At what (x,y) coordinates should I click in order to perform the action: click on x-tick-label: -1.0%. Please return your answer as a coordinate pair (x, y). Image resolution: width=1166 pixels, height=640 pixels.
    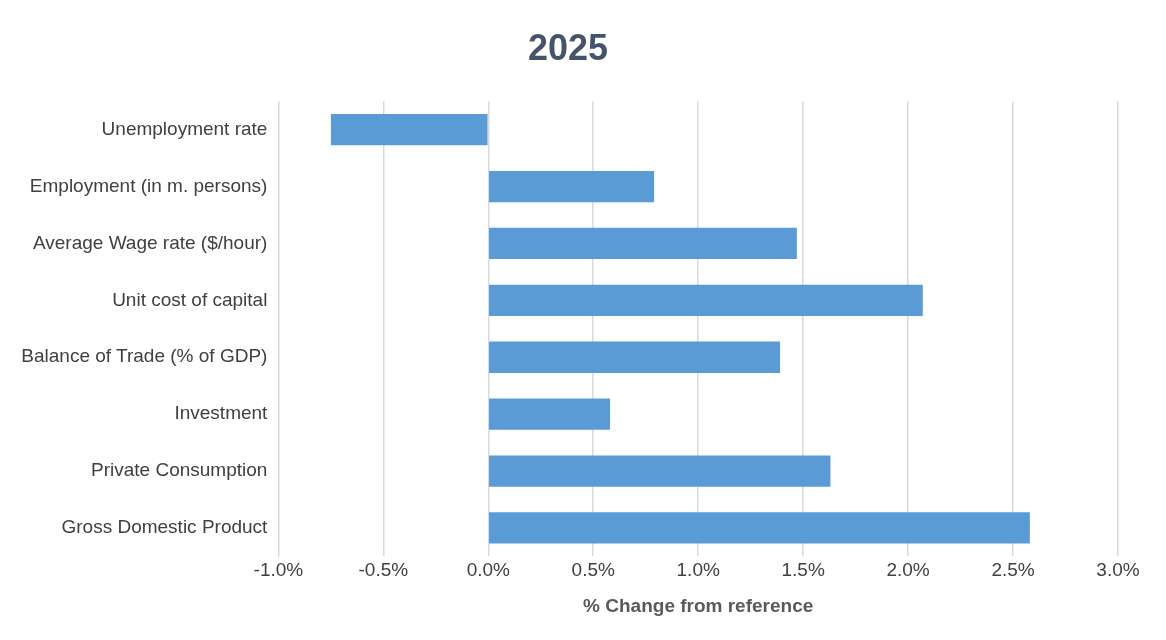
    Looking at the image, I should click on (278, 570).